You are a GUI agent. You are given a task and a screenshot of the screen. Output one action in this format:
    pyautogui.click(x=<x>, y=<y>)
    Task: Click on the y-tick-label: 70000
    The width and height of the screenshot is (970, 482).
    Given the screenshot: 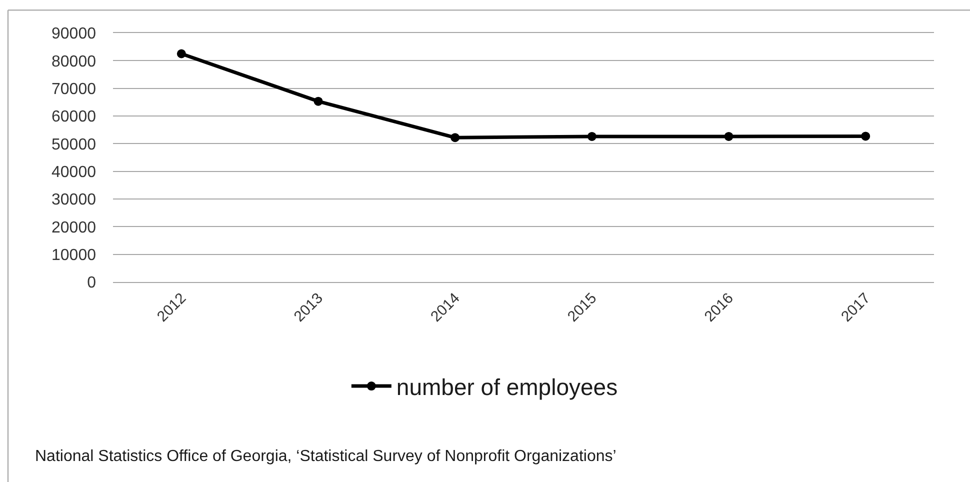 What is the action you would take?
    pyautogui.click(x=74, y=89)
    